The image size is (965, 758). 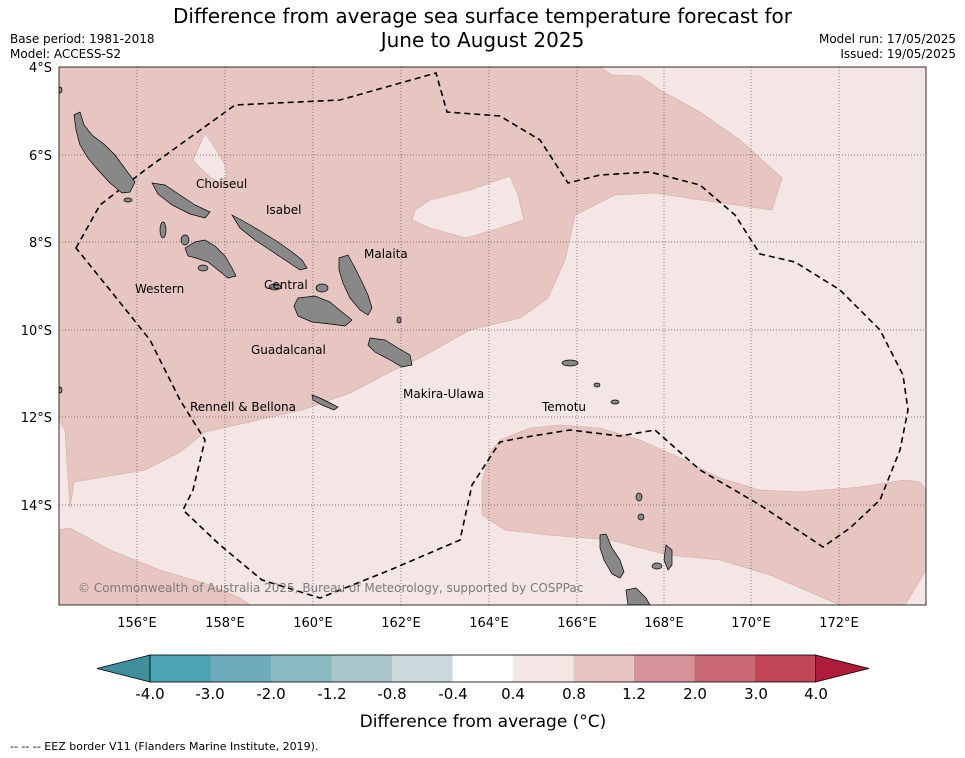 I want to click on colorbar-tick-label: -0.4, so click(x=452, y=694).